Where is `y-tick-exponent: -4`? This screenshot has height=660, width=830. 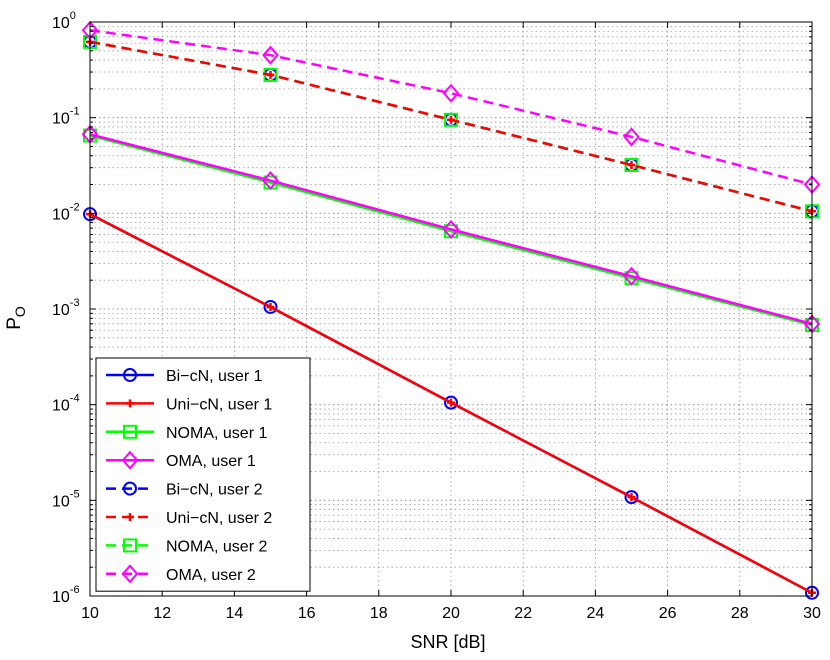
y-tick-exponent: -4 is located at coordinates (75, 399).